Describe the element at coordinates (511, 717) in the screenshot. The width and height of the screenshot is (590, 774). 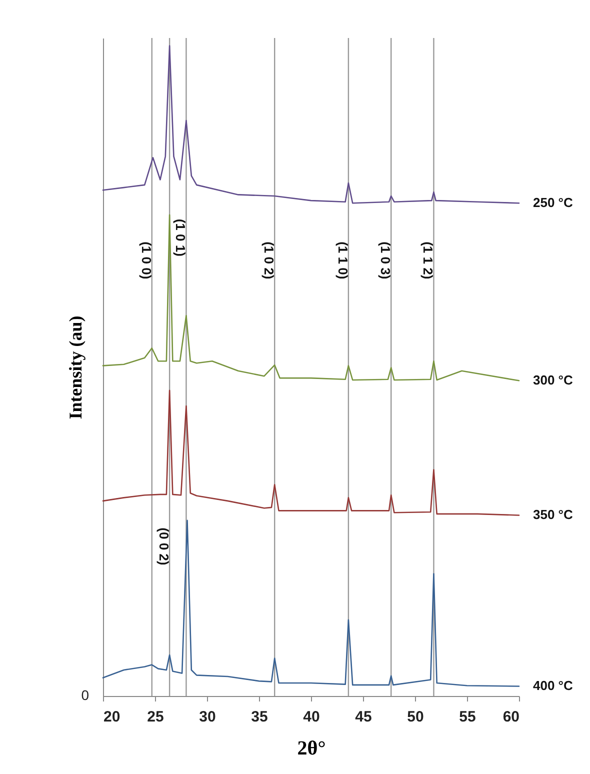
I see `x-tick-label: 60` at that location.